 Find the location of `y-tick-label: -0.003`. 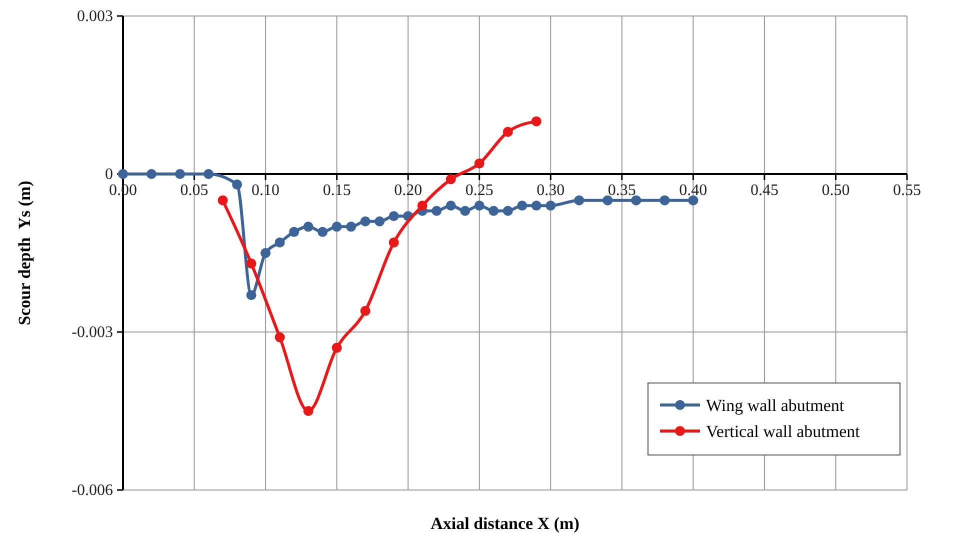

y-tick-label: -0.003 is located at coordinates (92, 332).